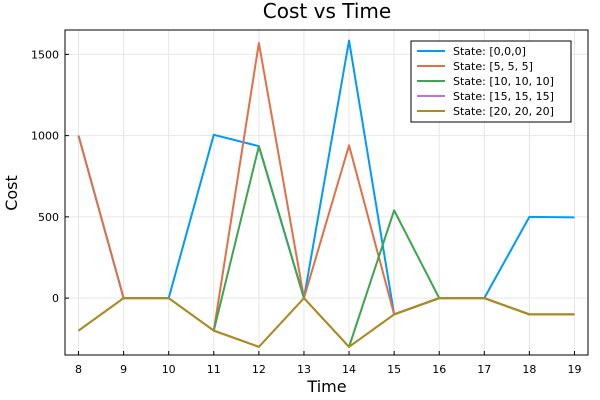 Image resolution: width=600 pixels, height=400 pixels. I want to click on x-tick-label: 18, so click(529, 369).